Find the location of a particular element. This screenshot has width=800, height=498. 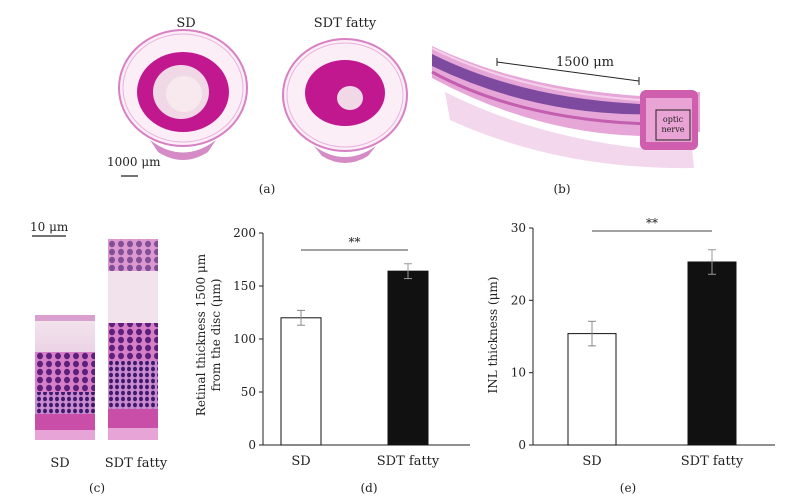

chart-d-ylabel-2: from the disc (μm) is located at coordinates (216, 335).